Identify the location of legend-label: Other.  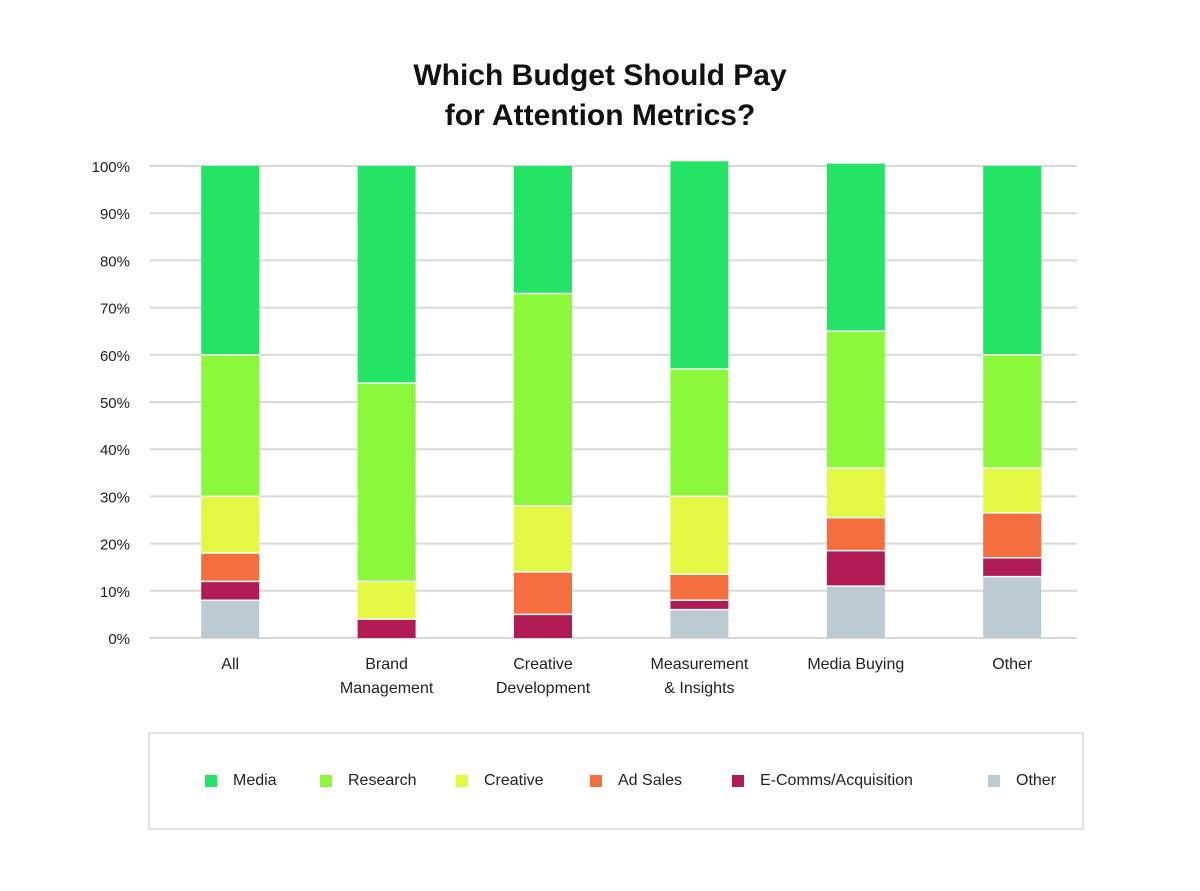
(1036, 780).